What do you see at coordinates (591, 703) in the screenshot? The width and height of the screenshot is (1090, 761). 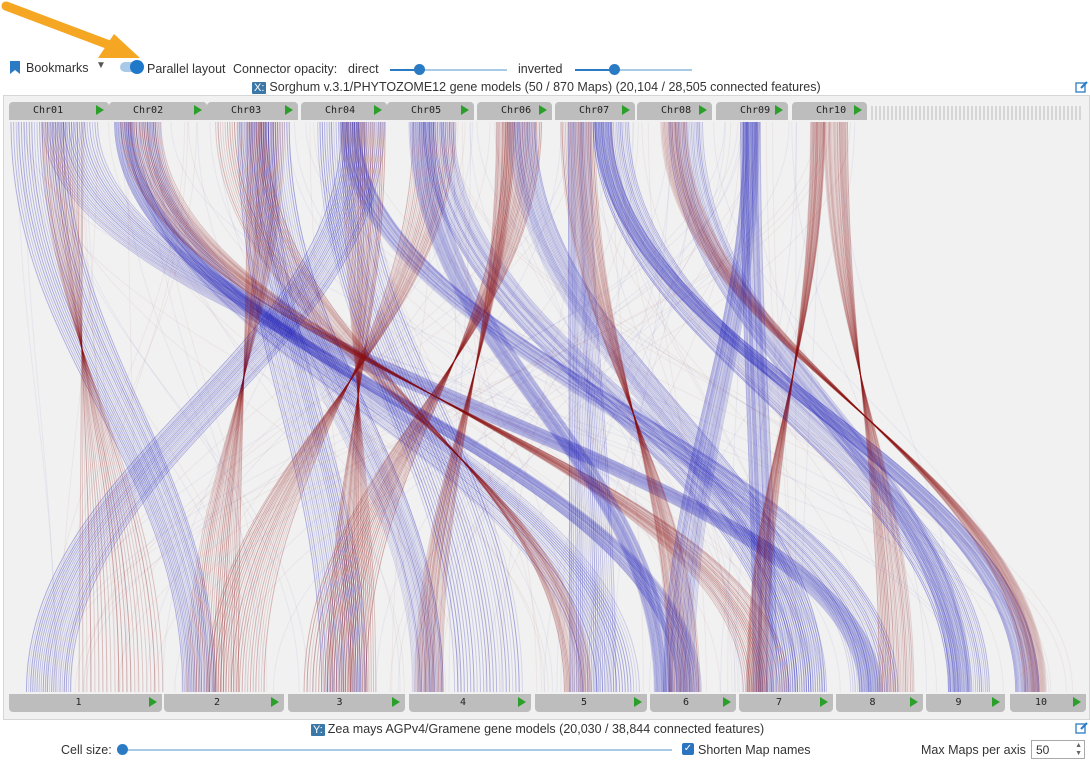 I see `y-map-tab-5: 5` at bounding box center [591, 703].